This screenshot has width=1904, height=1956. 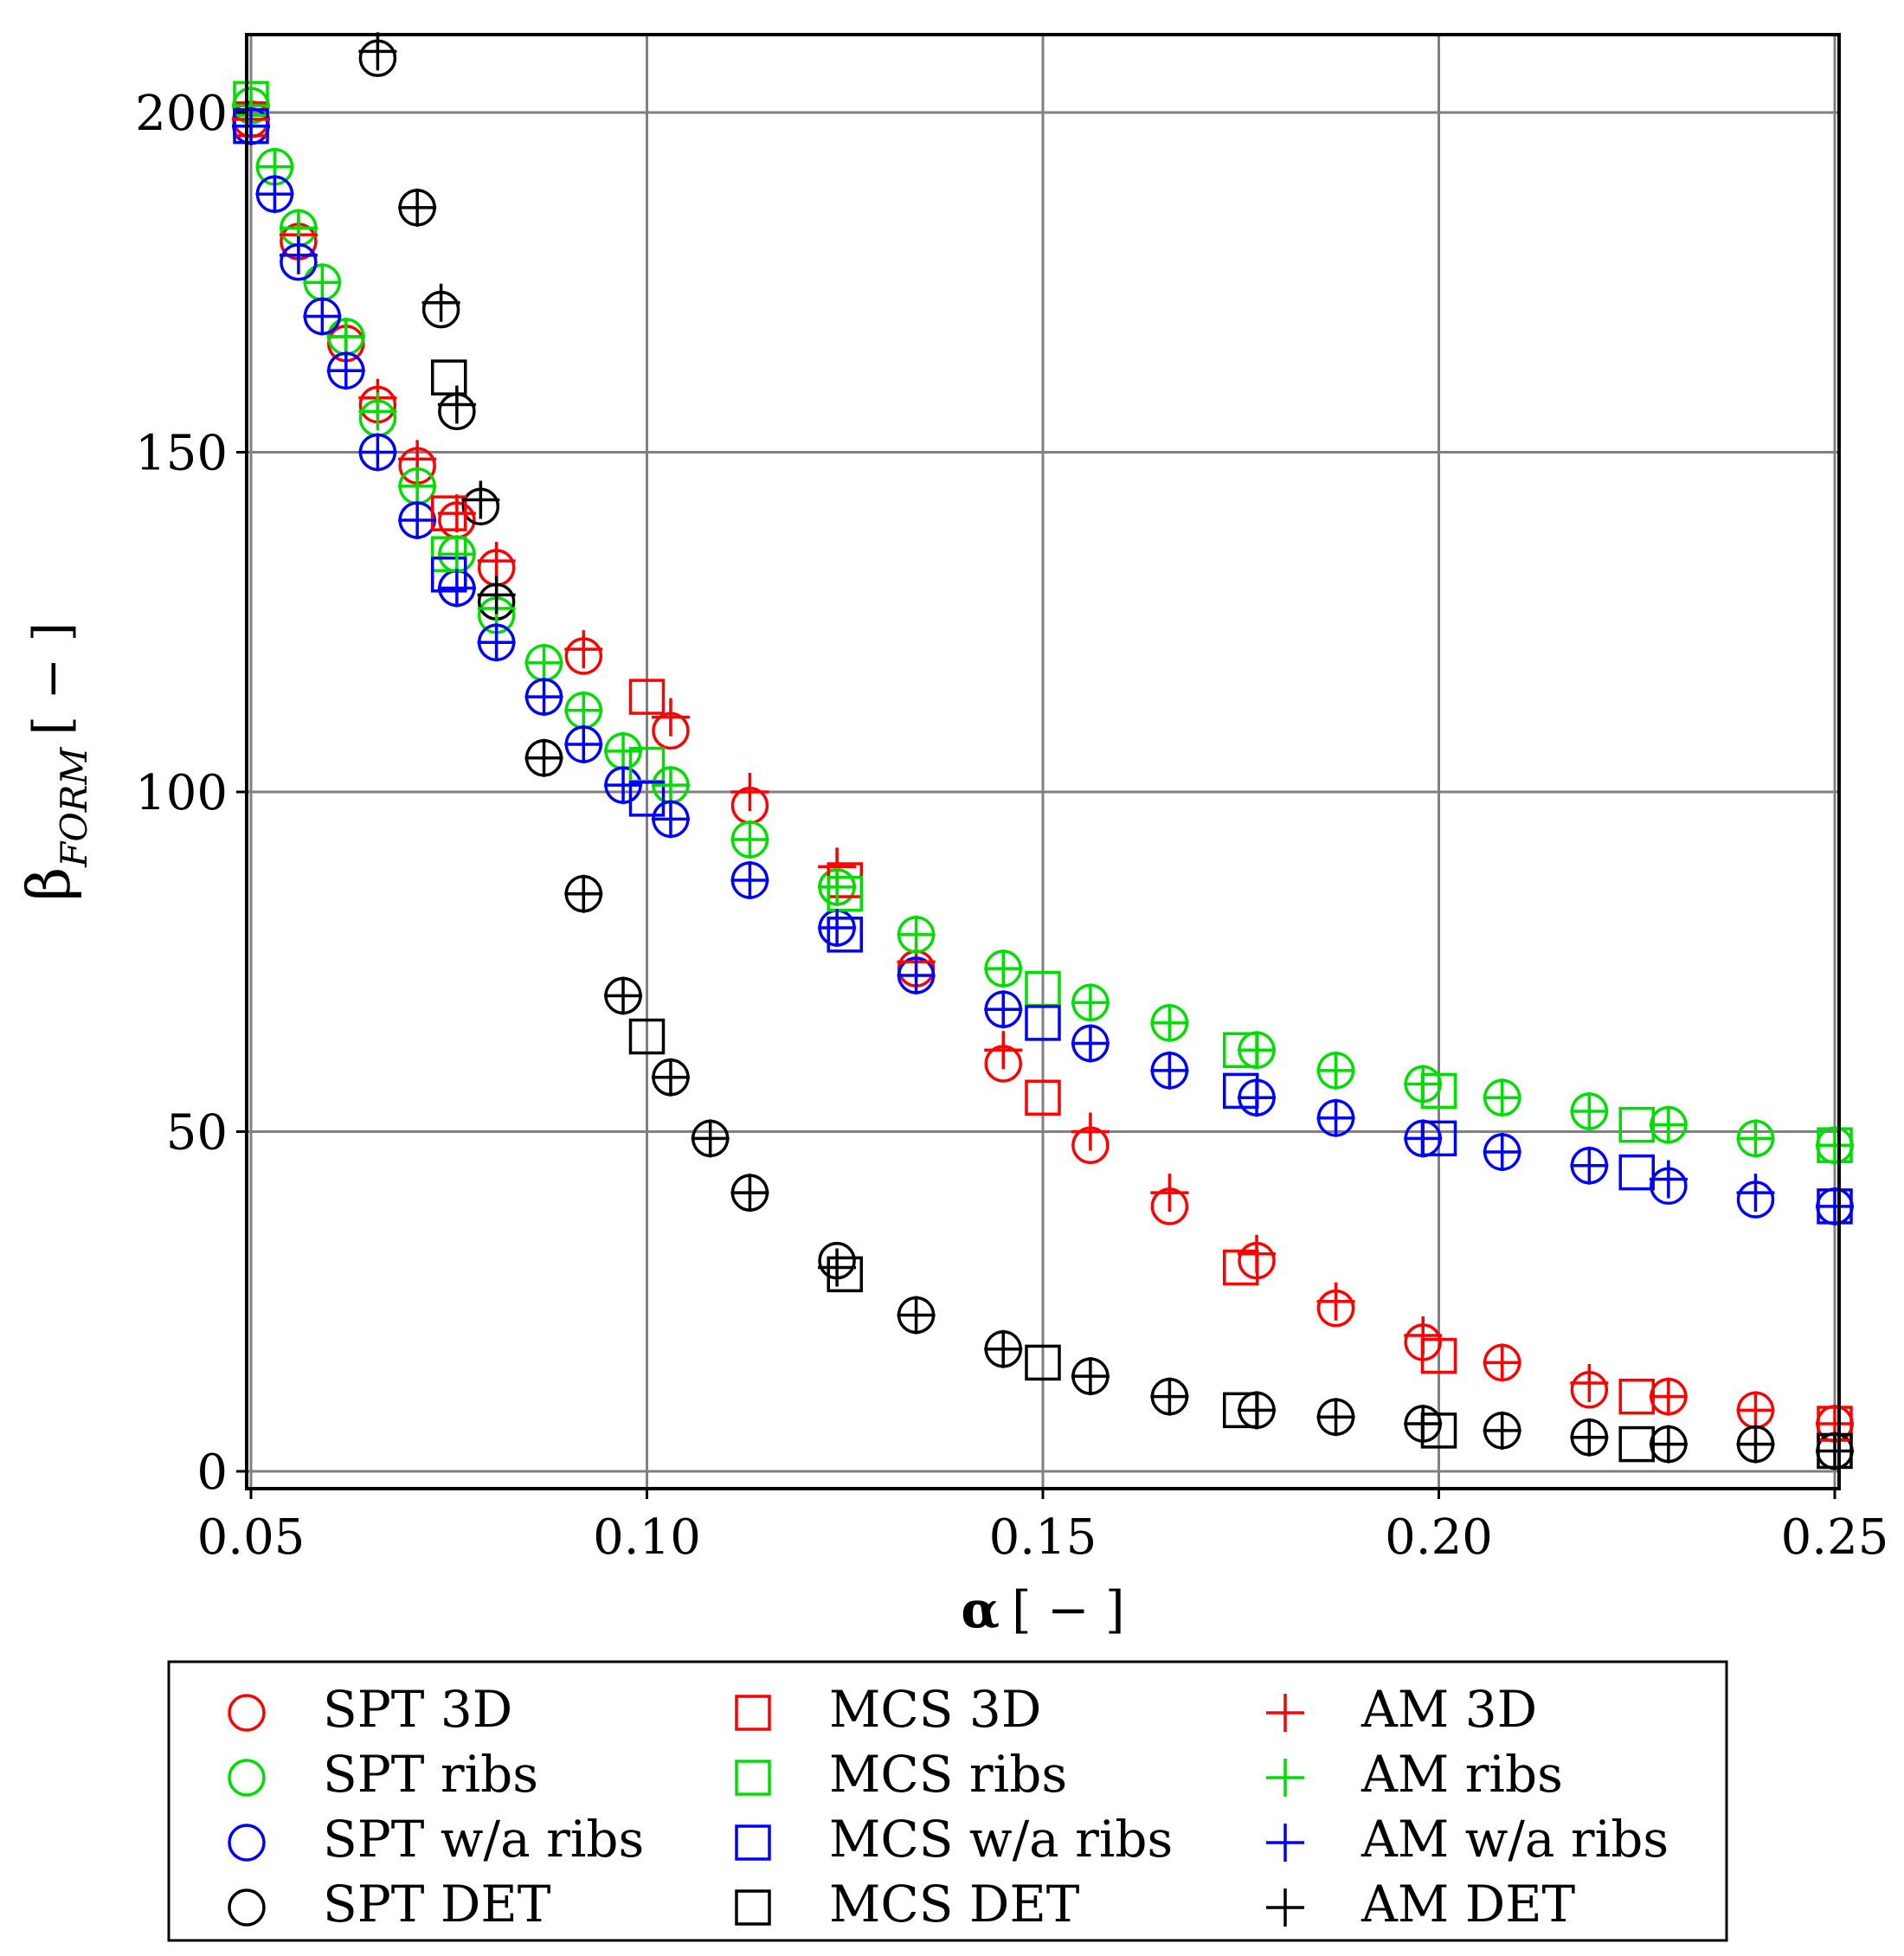 What do you see at coordinates (1468, 1904) in the screenshot?
I see `legend-label: AM DET` at bounding box center [1468, 1904].